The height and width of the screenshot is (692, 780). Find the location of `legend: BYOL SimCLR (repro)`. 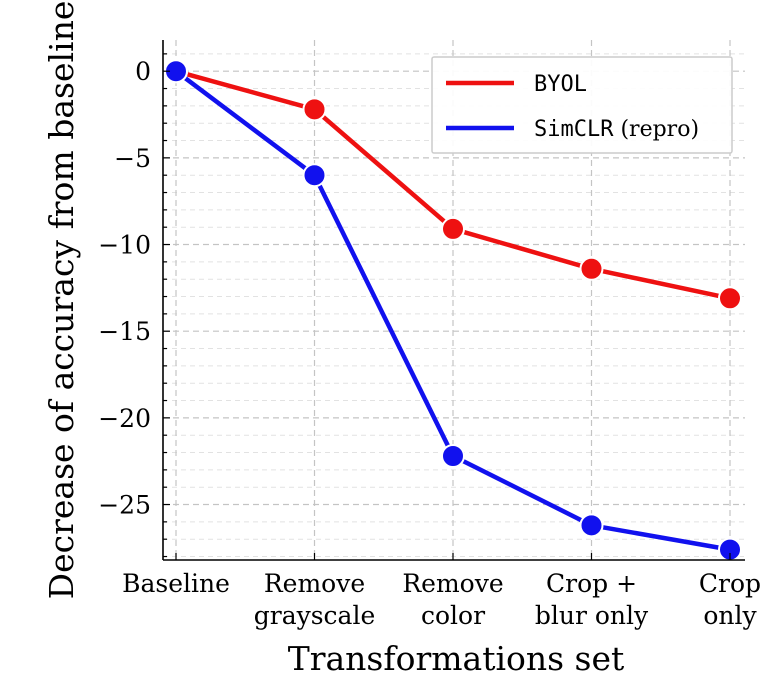

legend: BYOL SimCLR (repro) is located at coordinates (582, 105).